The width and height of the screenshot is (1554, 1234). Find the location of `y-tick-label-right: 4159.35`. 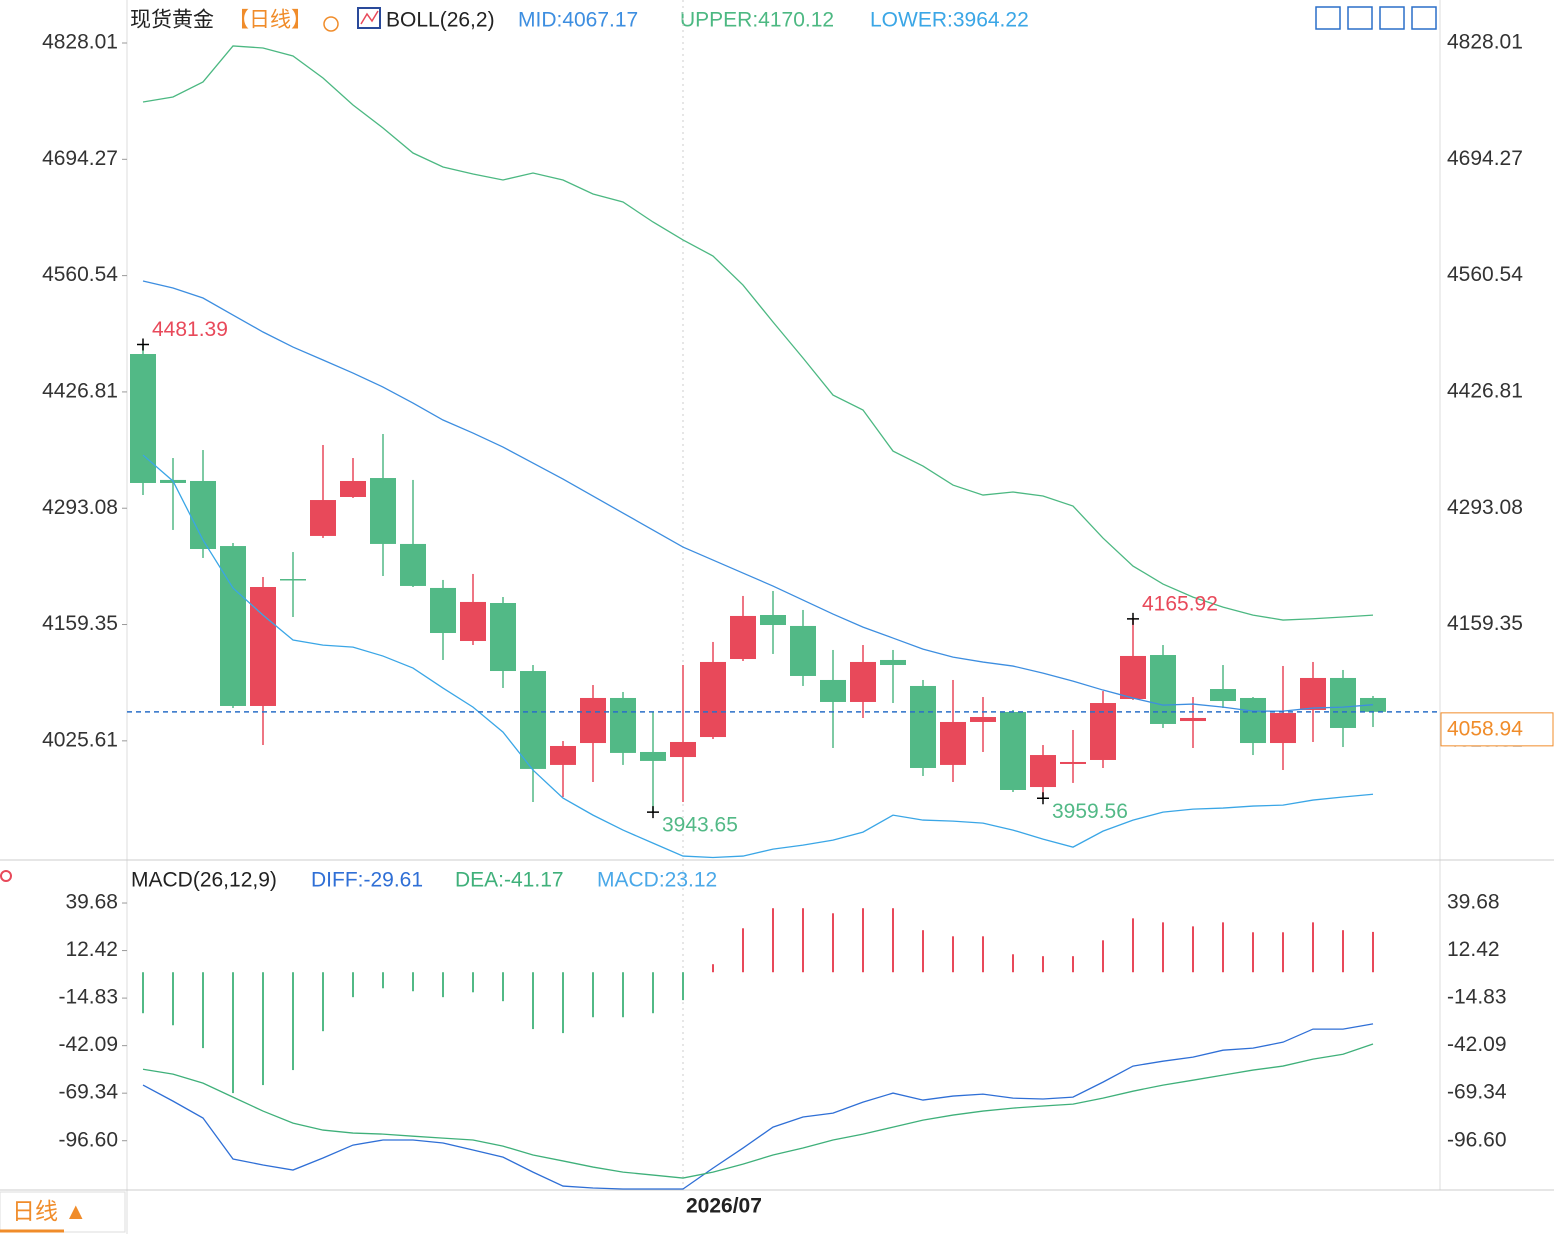

y-tick-label-right: 4159.35 is located at coordinates (1485, 623).